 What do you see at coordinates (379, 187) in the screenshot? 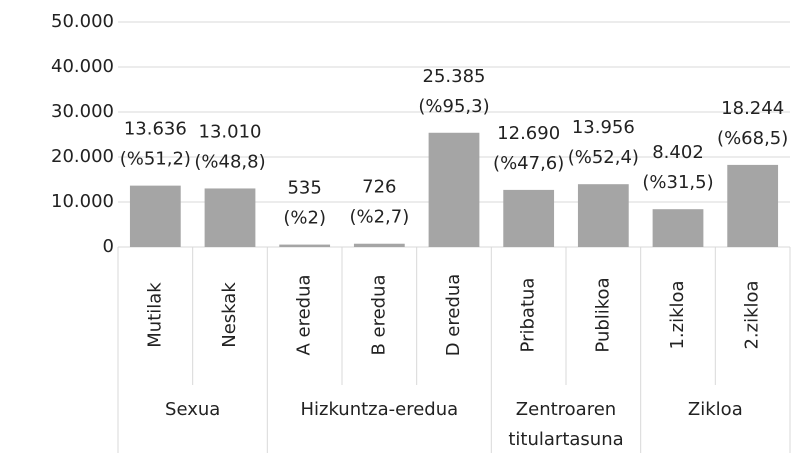
I see `value-label: 726` at bounding box center [379, 187].